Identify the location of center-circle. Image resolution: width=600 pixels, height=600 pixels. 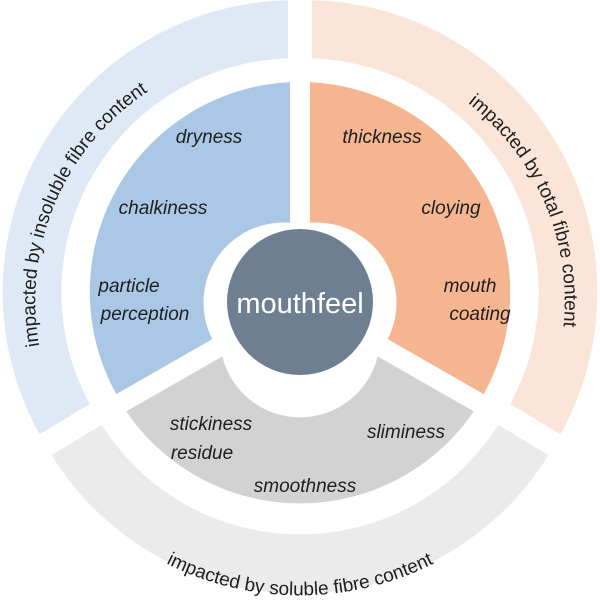
(300, 302).